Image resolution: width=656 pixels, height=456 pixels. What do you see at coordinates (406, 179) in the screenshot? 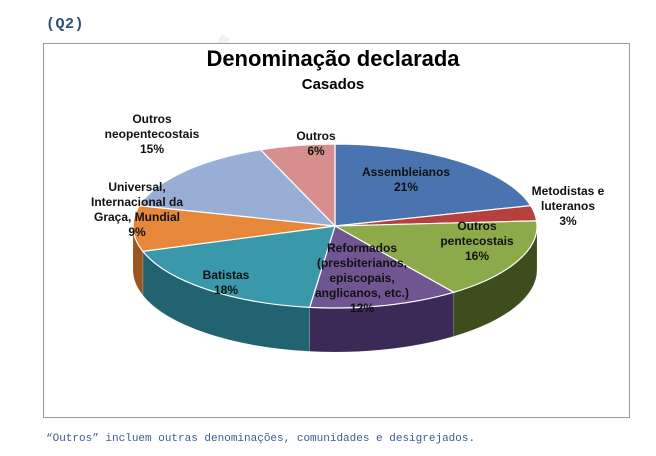
I see `slice-label-assembleianos: Assembleianos 21%` at bounding box center [406, 179].